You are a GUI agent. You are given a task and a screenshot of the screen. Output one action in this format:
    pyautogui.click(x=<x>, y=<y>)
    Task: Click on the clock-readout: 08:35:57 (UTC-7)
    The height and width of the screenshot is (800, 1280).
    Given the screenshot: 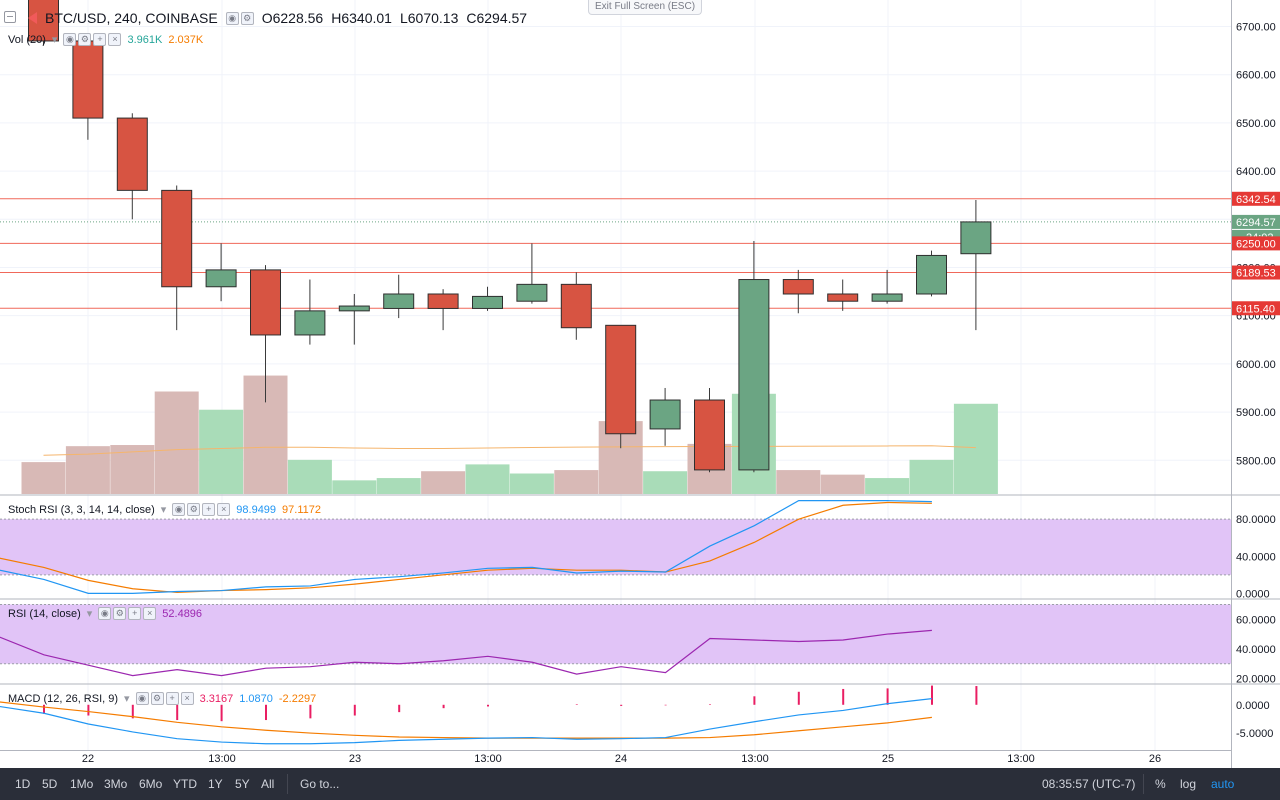 What is the action you would take?
    pyautogui.click(x=1089, y=784)
    